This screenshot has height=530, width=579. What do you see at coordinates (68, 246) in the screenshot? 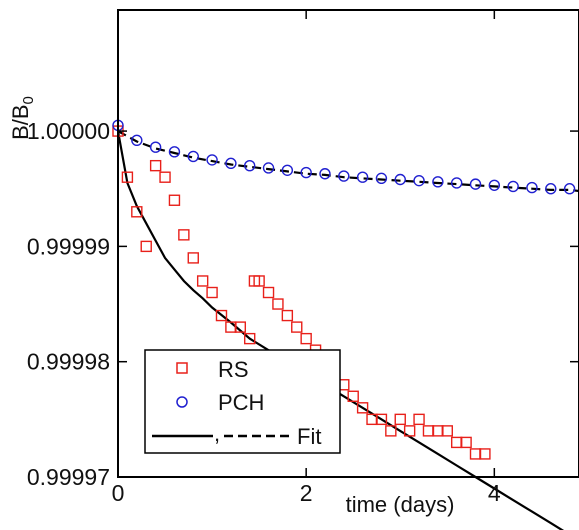
I see `y-tick-label: 0.99999` at bounding box center [68, 246].